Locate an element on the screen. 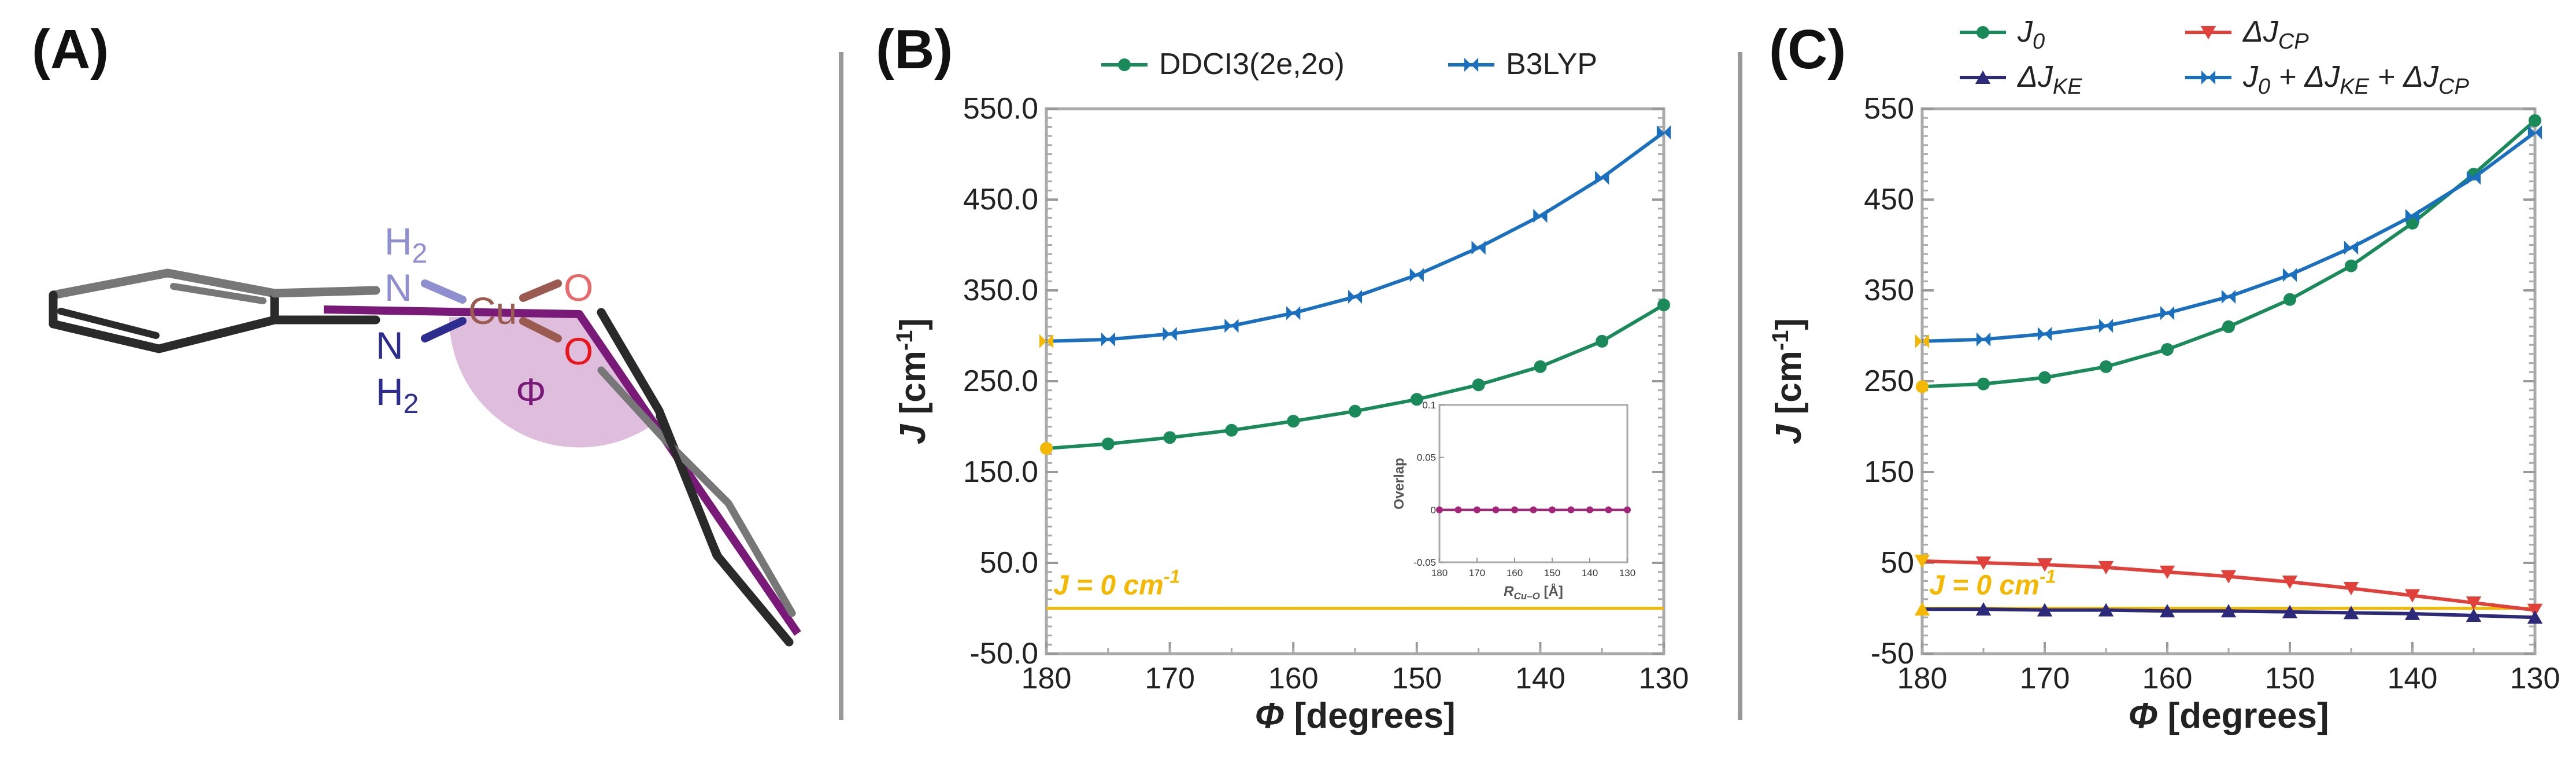 The image size is (2576, 763). x-tick-label: 150 is located at coordinates (1416, 678).